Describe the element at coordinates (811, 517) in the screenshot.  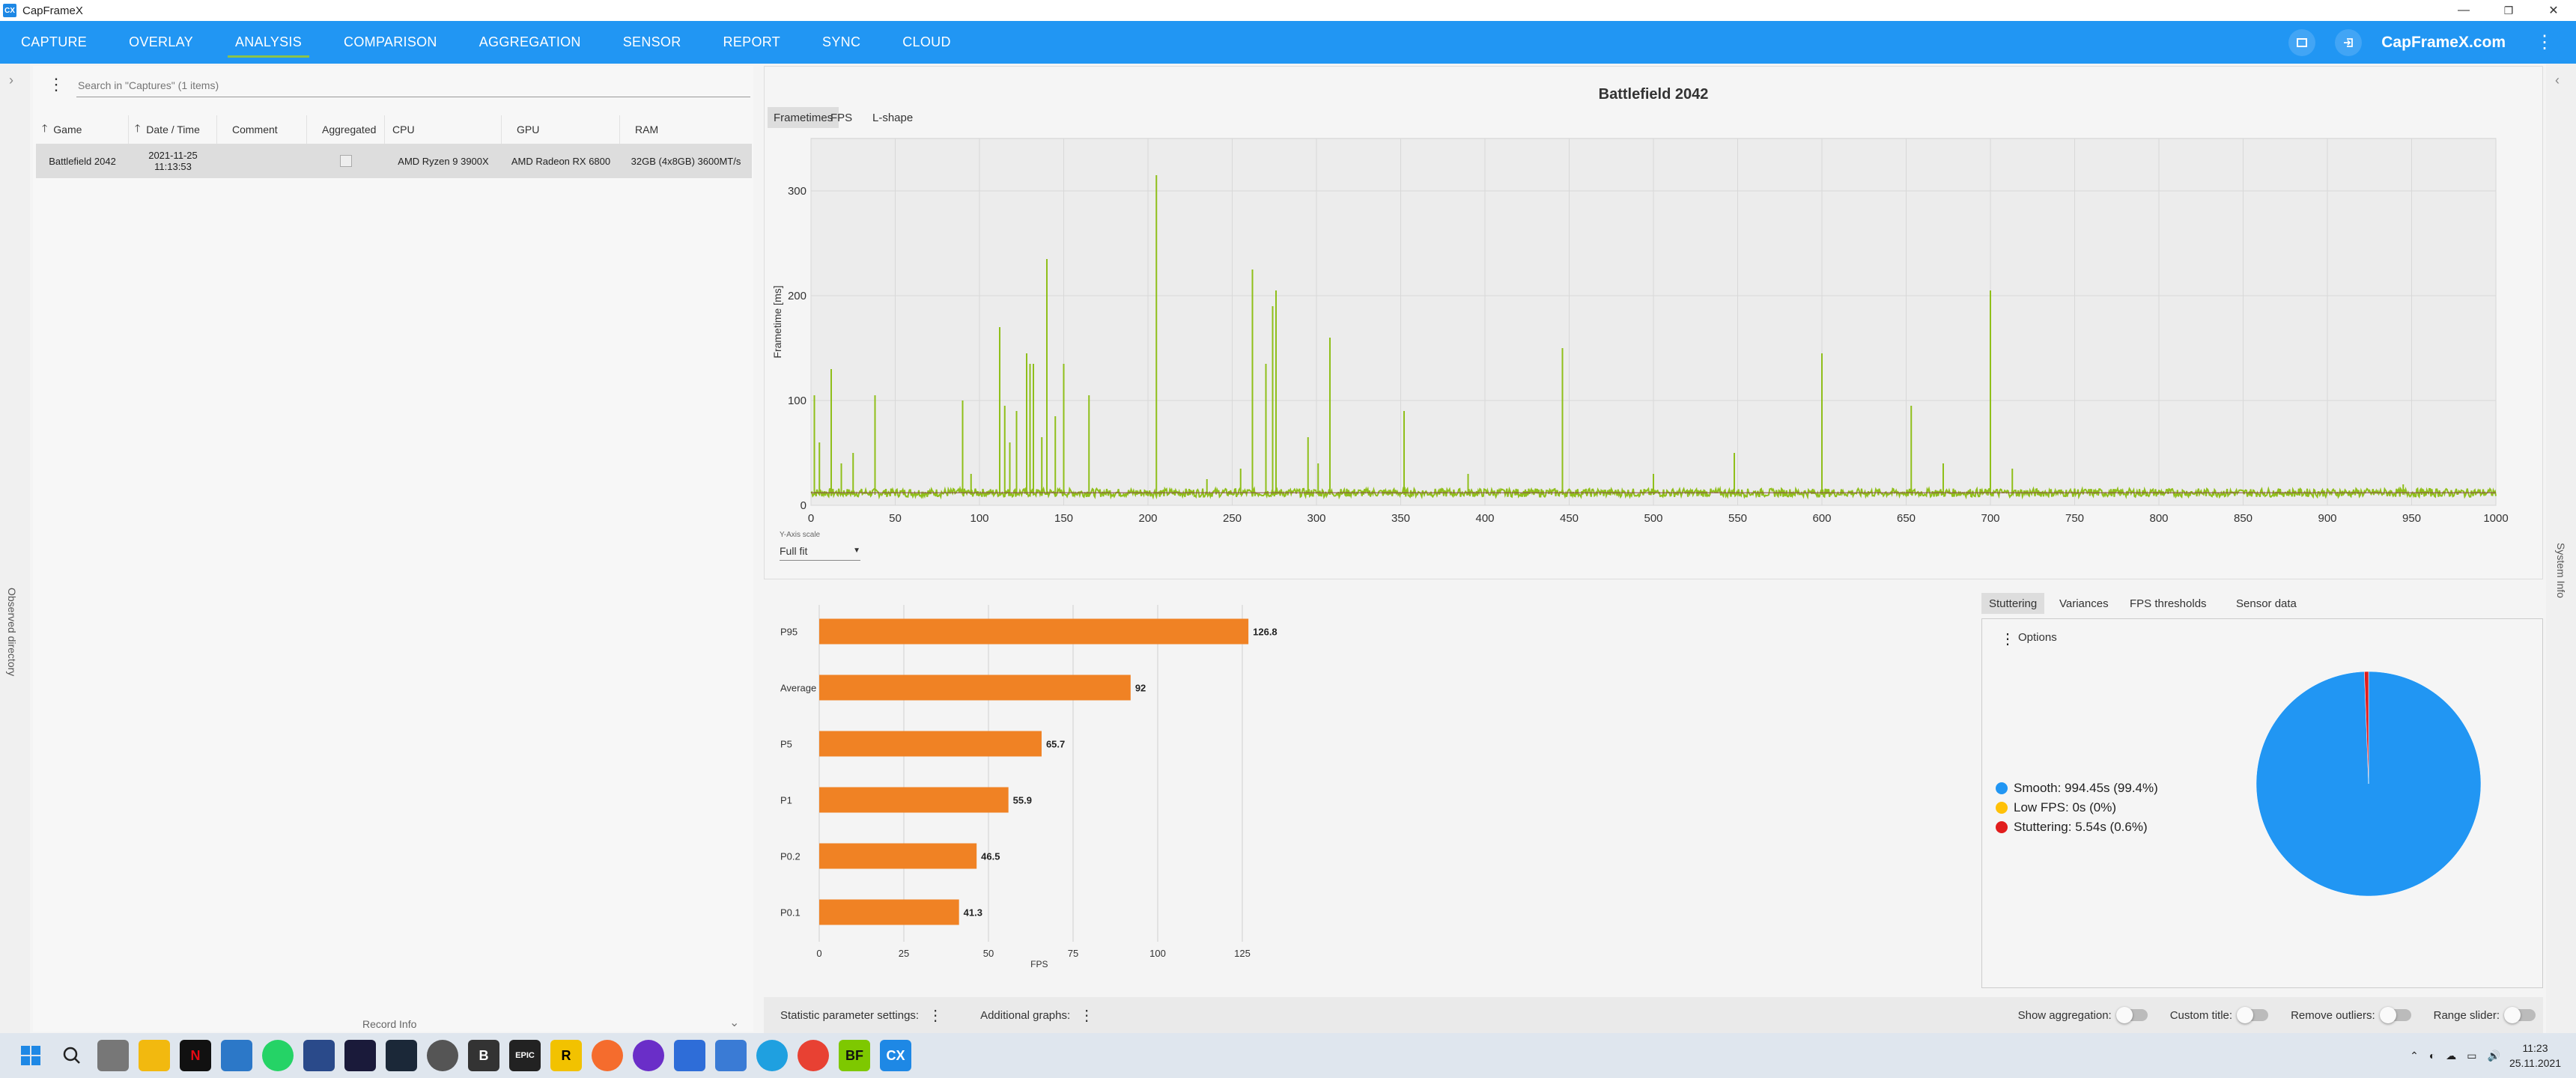
I see `x-tick-label: 0` at that location.